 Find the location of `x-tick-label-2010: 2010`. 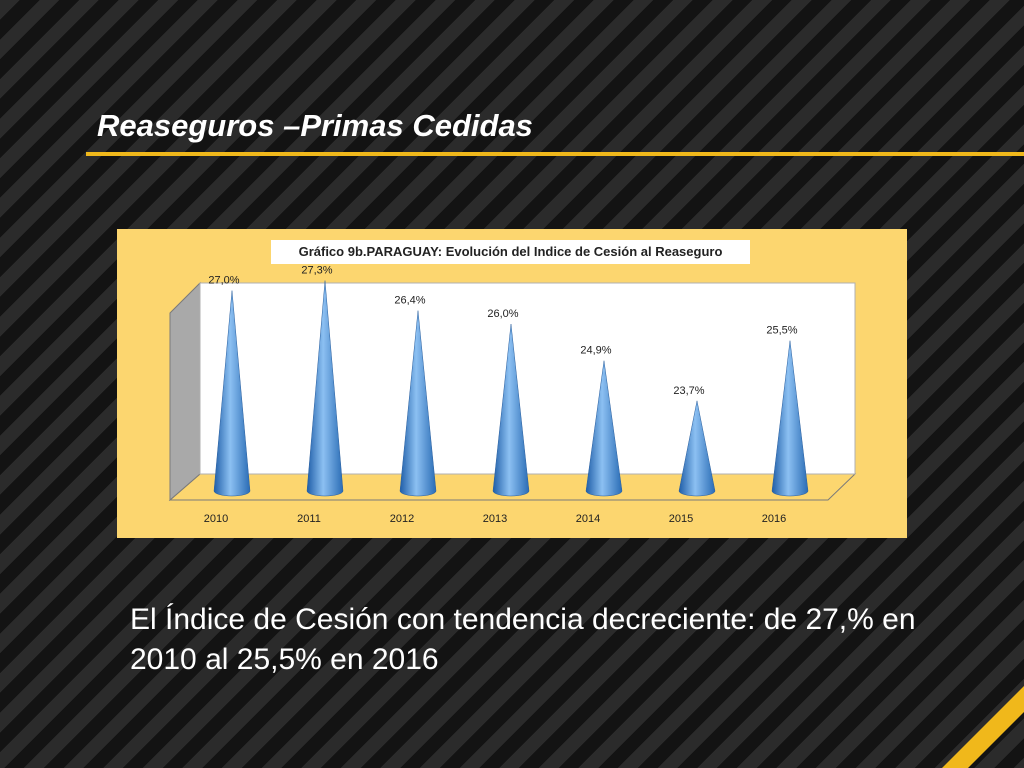

x-tick-label-2010: 2010 is located at coordinates (216, 519).